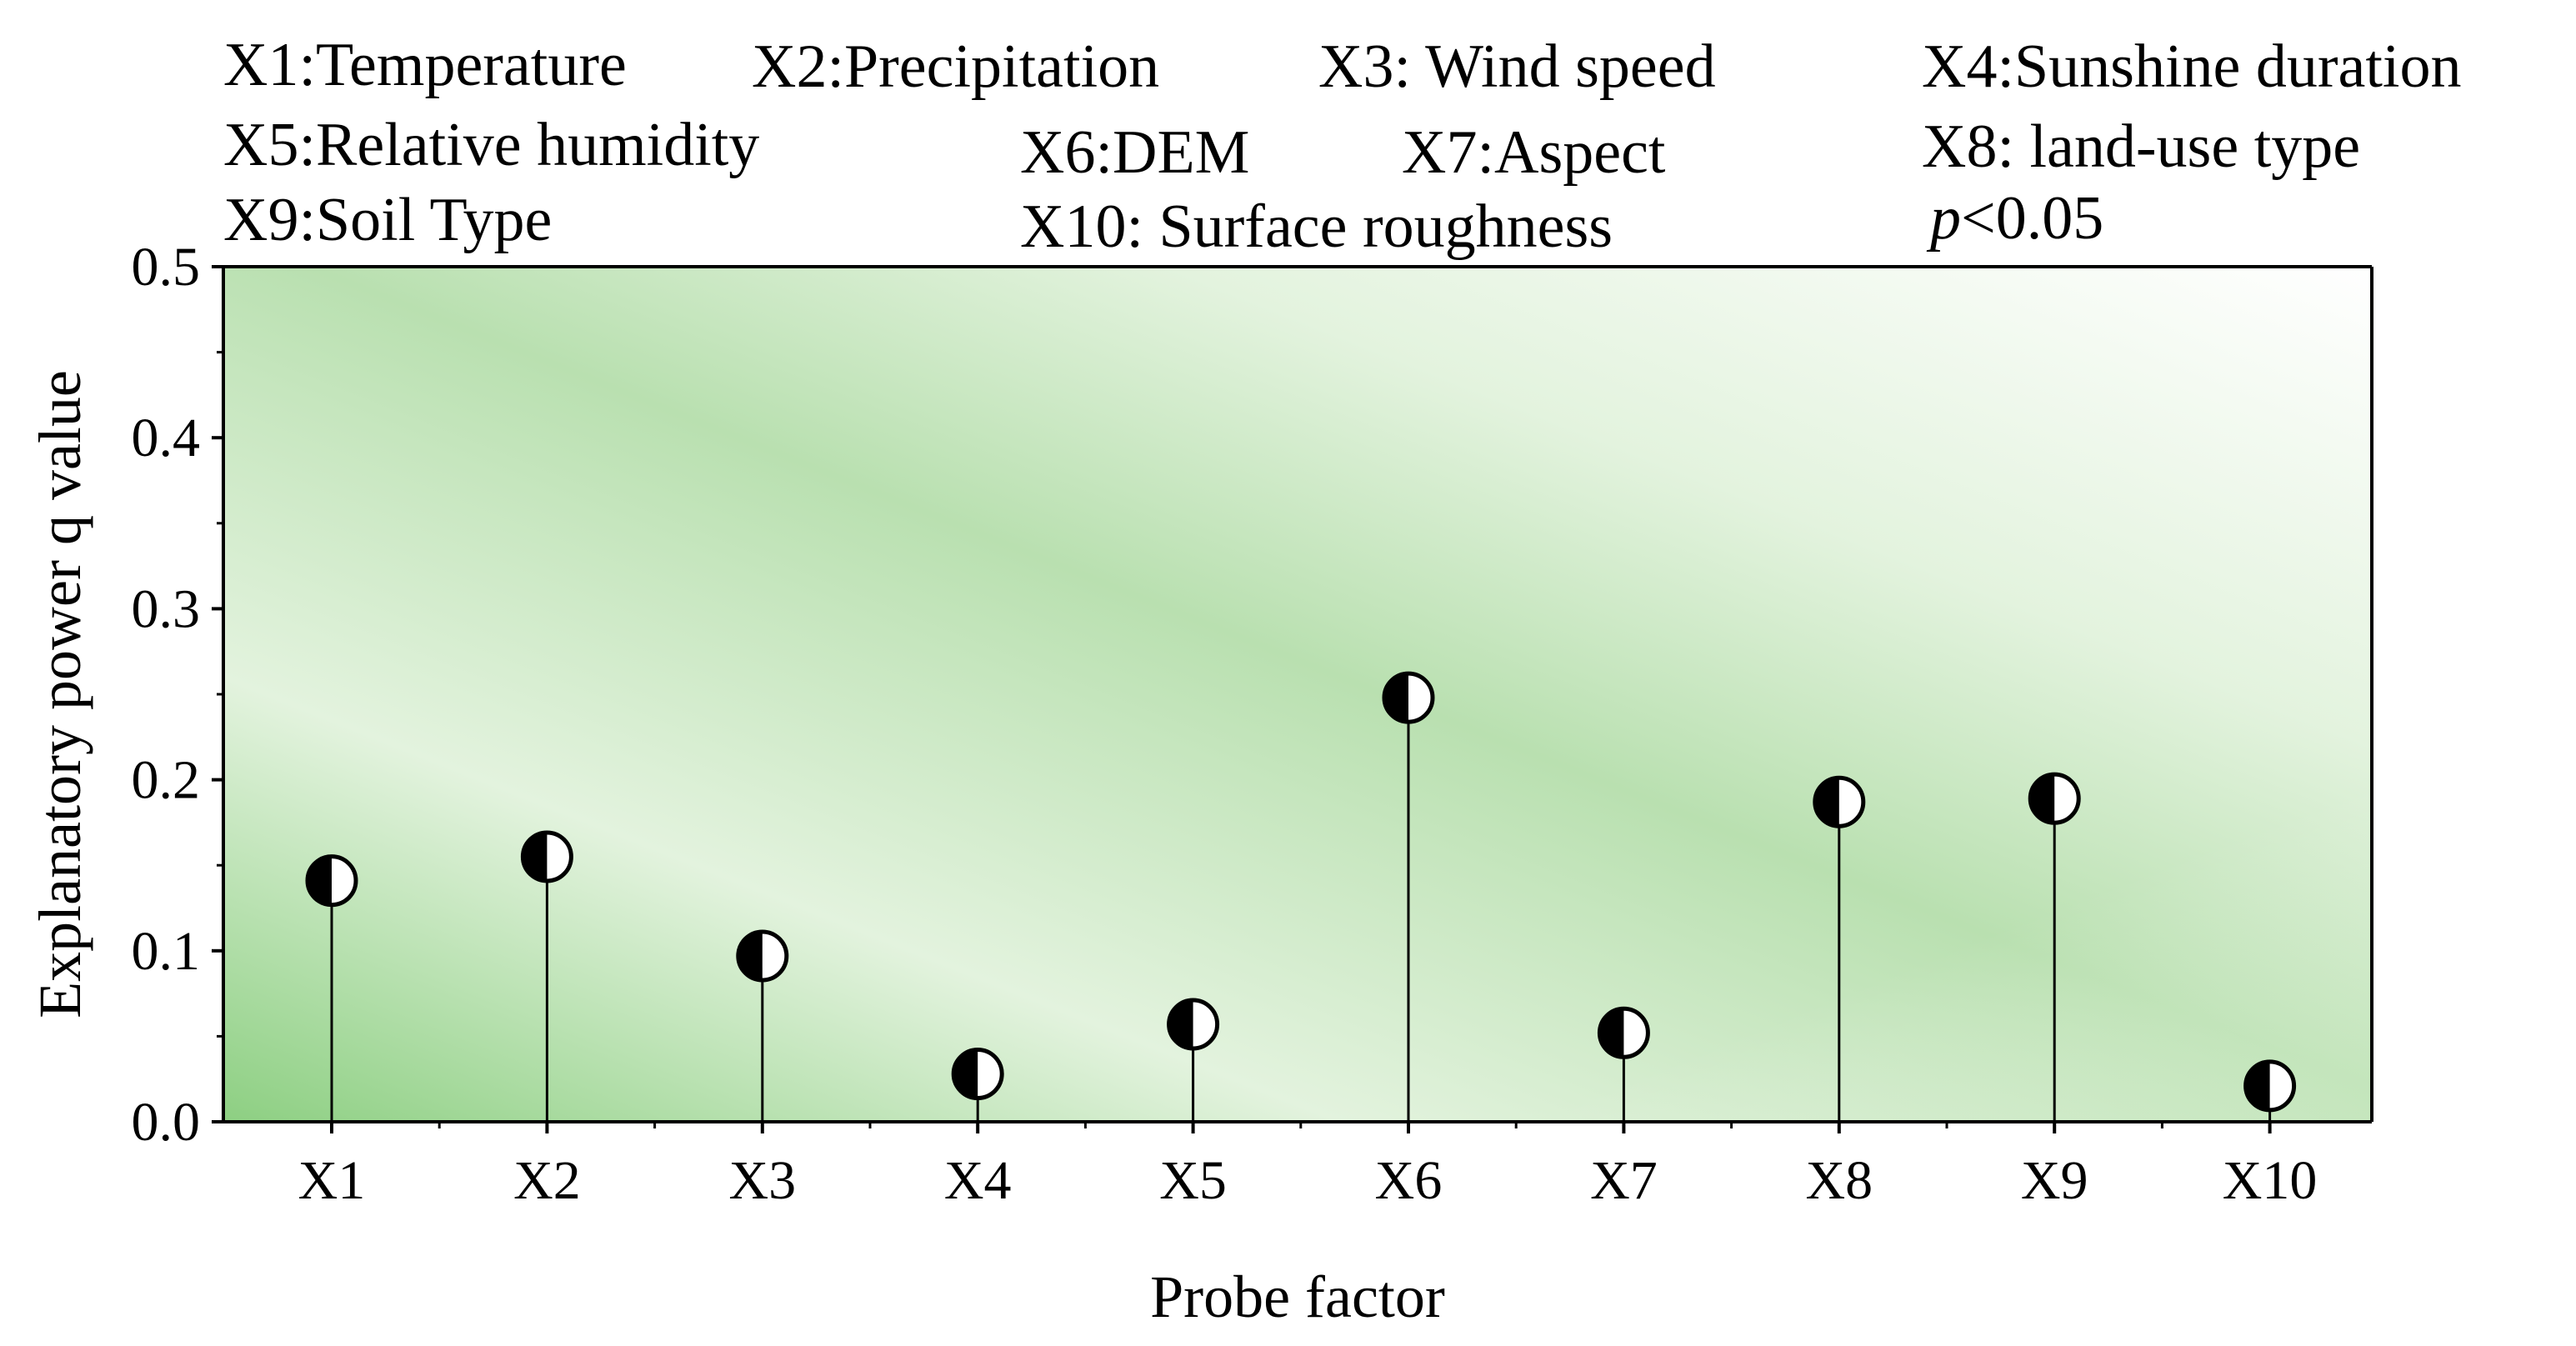  Describe the element at coordinates (978, 1180) in the screenshot. I see `x-tick-label: X4` at that location.